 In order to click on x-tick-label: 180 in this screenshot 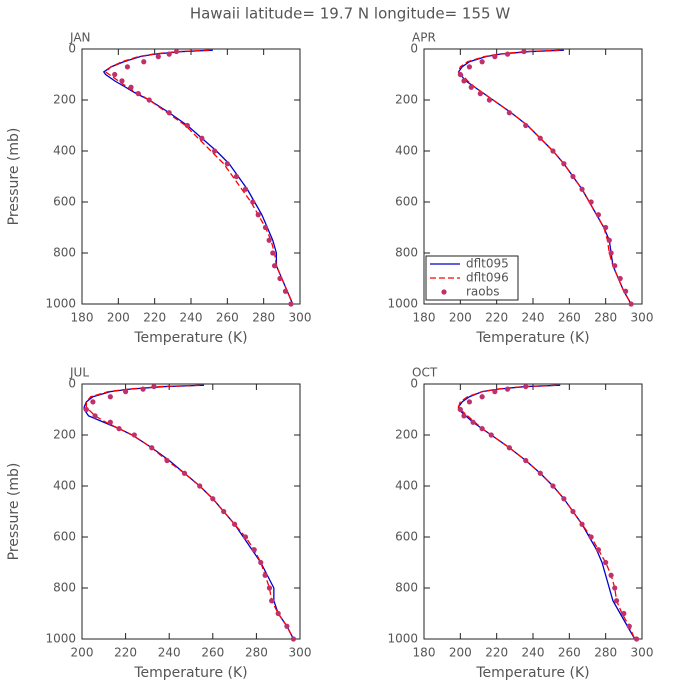, I will do `click(82, 318)`.